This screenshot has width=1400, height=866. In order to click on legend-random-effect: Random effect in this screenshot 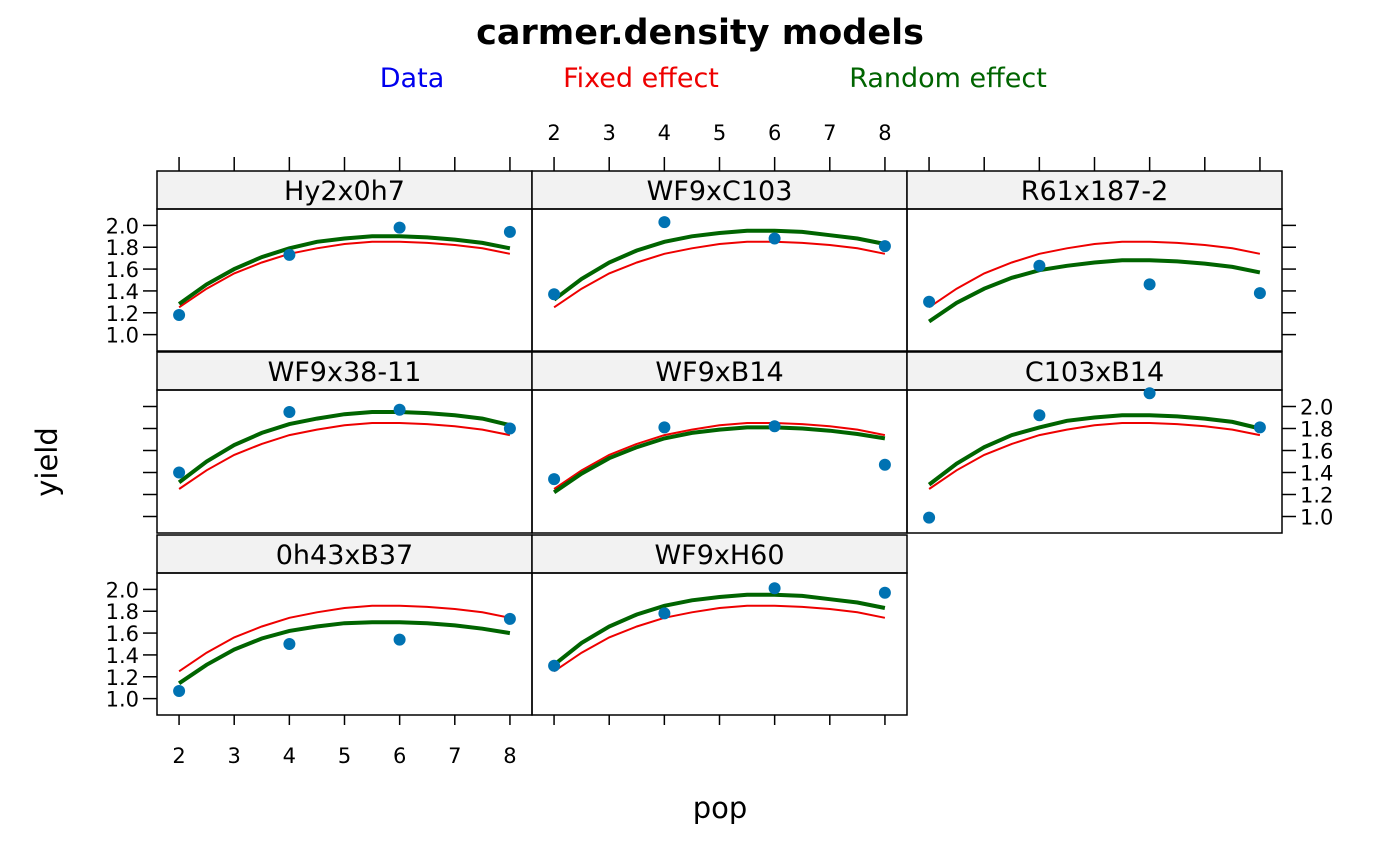, I will do `click(948, 78)`.